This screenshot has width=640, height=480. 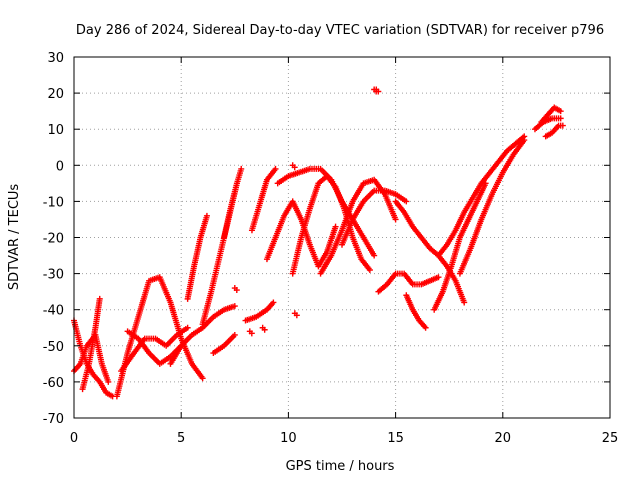 I want to click on y-tick-label: -30, so click(x=53, y=275).